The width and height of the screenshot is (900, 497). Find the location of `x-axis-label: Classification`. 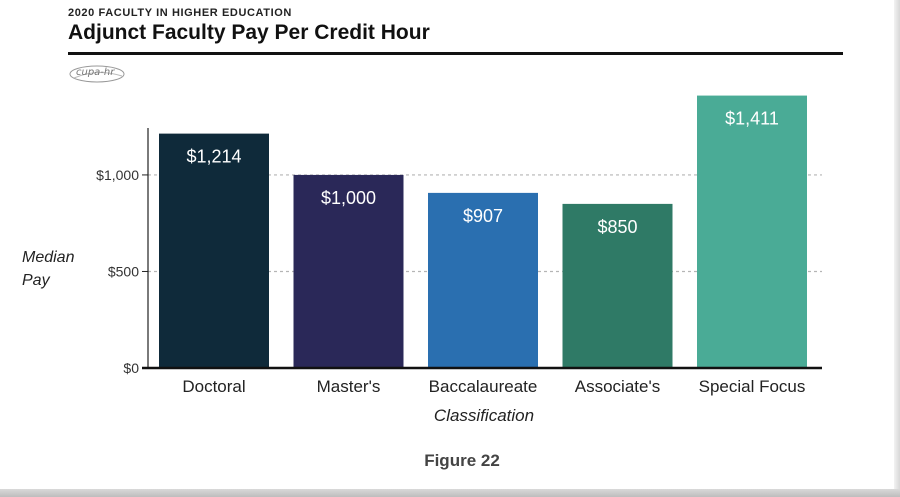

x-axis-label: Classification is located at coordinates (484, 415).